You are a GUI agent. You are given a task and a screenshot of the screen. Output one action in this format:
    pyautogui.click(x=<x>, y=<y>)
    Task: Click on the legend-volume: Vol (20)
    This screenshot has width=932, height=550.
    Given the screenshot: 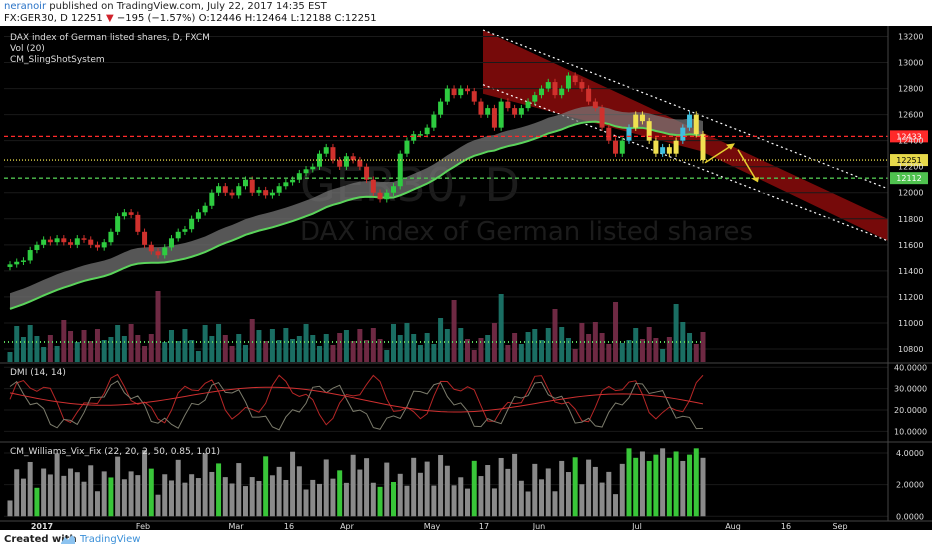 What is the action you would take?
    pyautogui.click(x=27, y=49)
    